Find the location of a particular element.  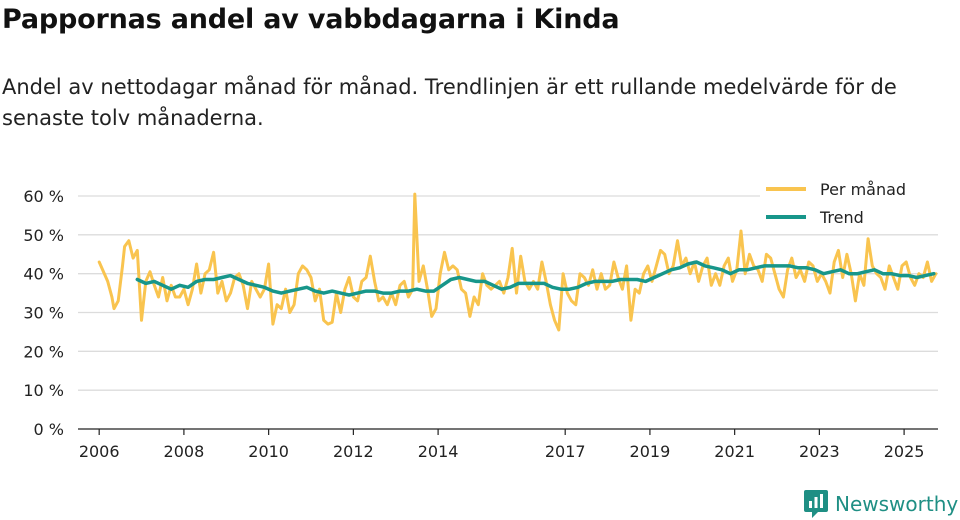

legend: Per månad Trend is located at coordinates (849, 205).